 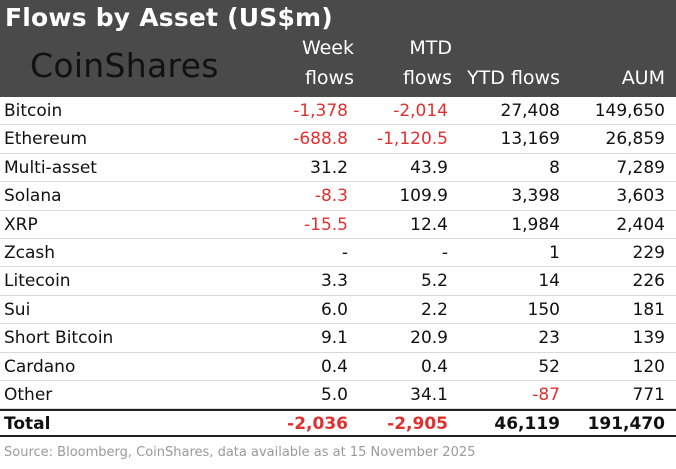 What do you see at coordinates (513, 78) in the screenshot?
I see `column-header-ytd: YTD flows` at bounding box center [513, 78].